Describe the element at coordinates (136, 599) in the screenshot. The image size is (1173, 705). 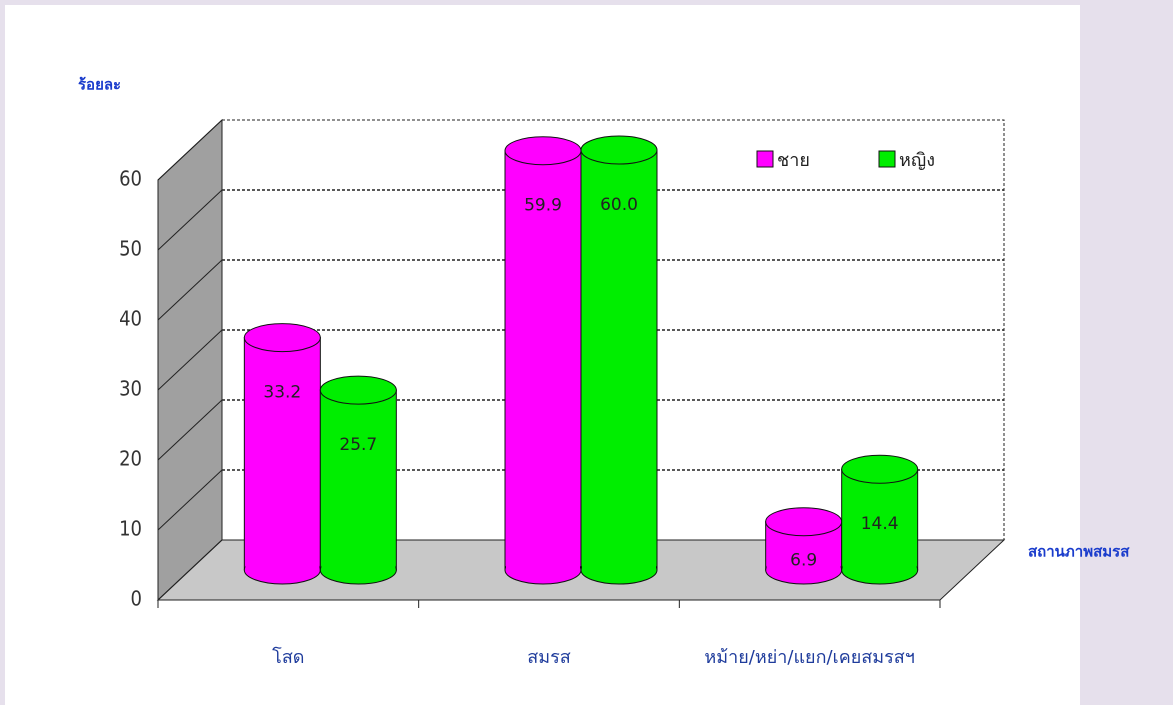
I see `y-tick-label: 0` at that location.